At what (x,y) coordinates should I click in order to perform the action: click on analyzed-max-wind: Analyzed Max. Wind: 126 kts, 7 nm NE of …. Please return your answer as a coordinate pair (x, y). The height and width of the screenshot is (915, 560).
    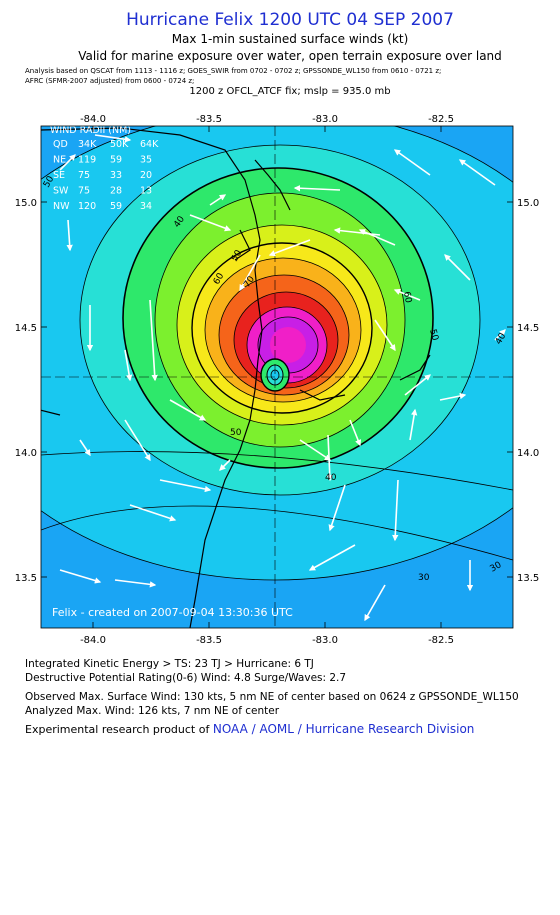
    Looking at the image, I should click on (152, 711).